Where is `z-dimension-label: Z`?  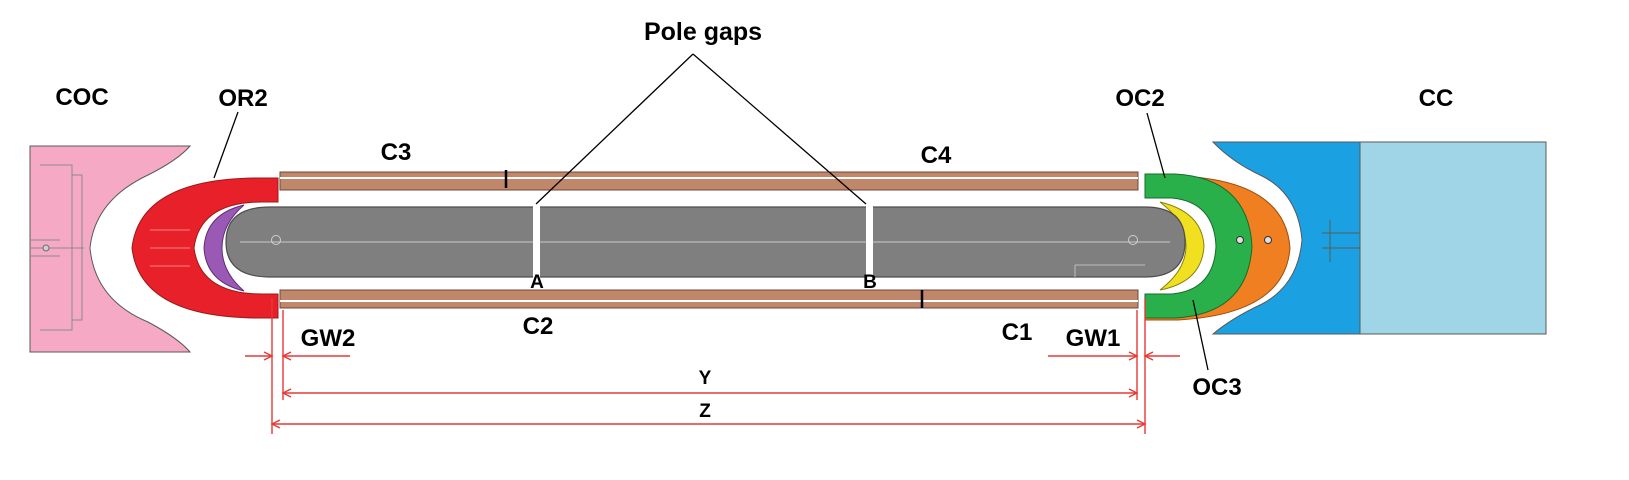
z-dimension-label: Z is located at coordinates (705, 411).